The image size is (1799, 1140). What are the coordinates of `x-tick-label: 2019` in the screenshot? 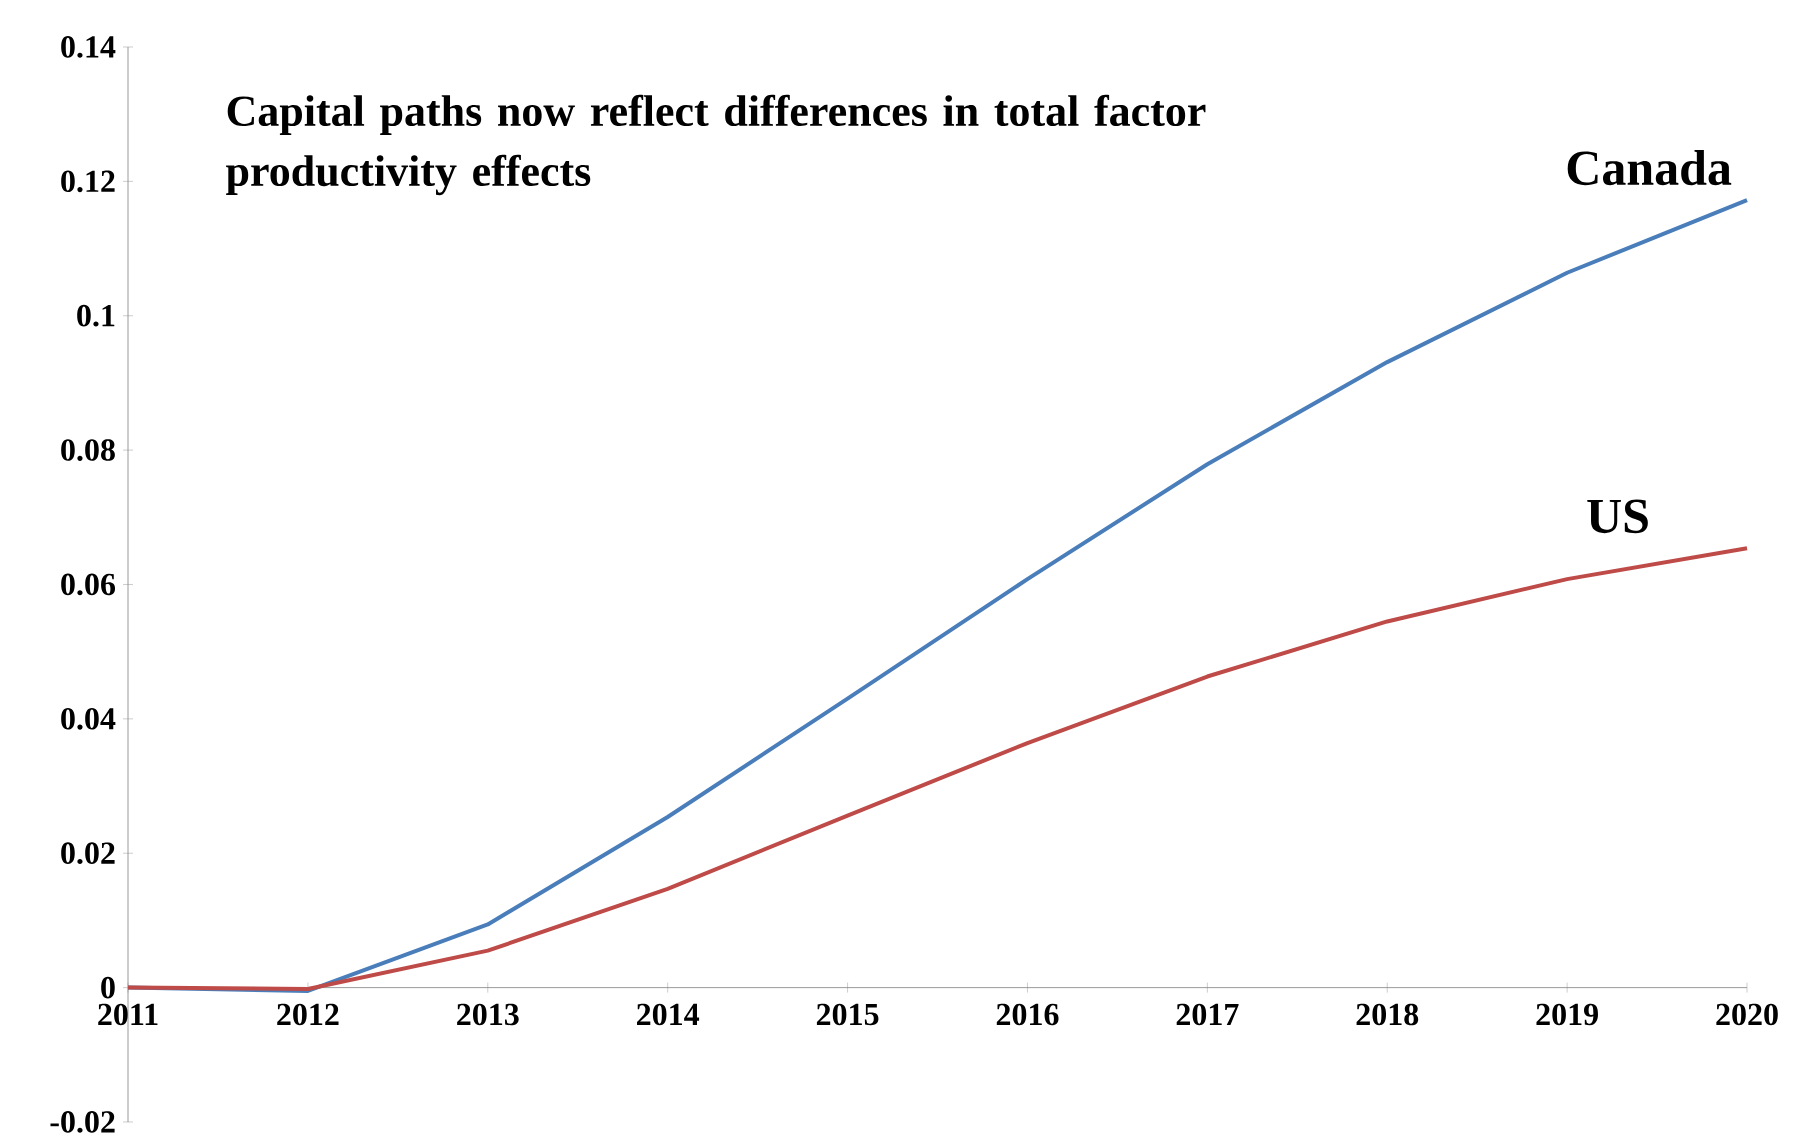 It's located at (1567, 1014).